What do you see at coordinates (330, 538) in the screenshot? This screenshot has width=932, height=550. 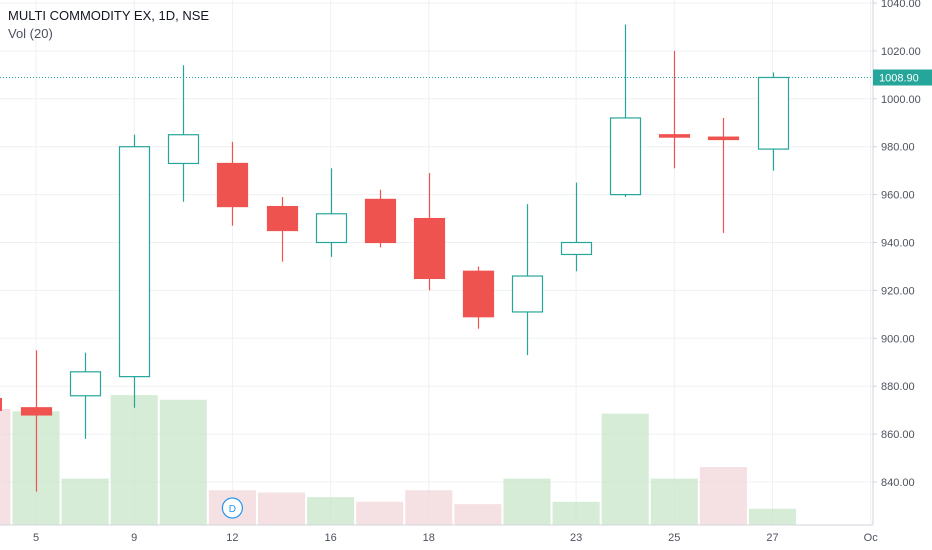 I see `time-tick-label: 16` at bounding box center [330, 538].